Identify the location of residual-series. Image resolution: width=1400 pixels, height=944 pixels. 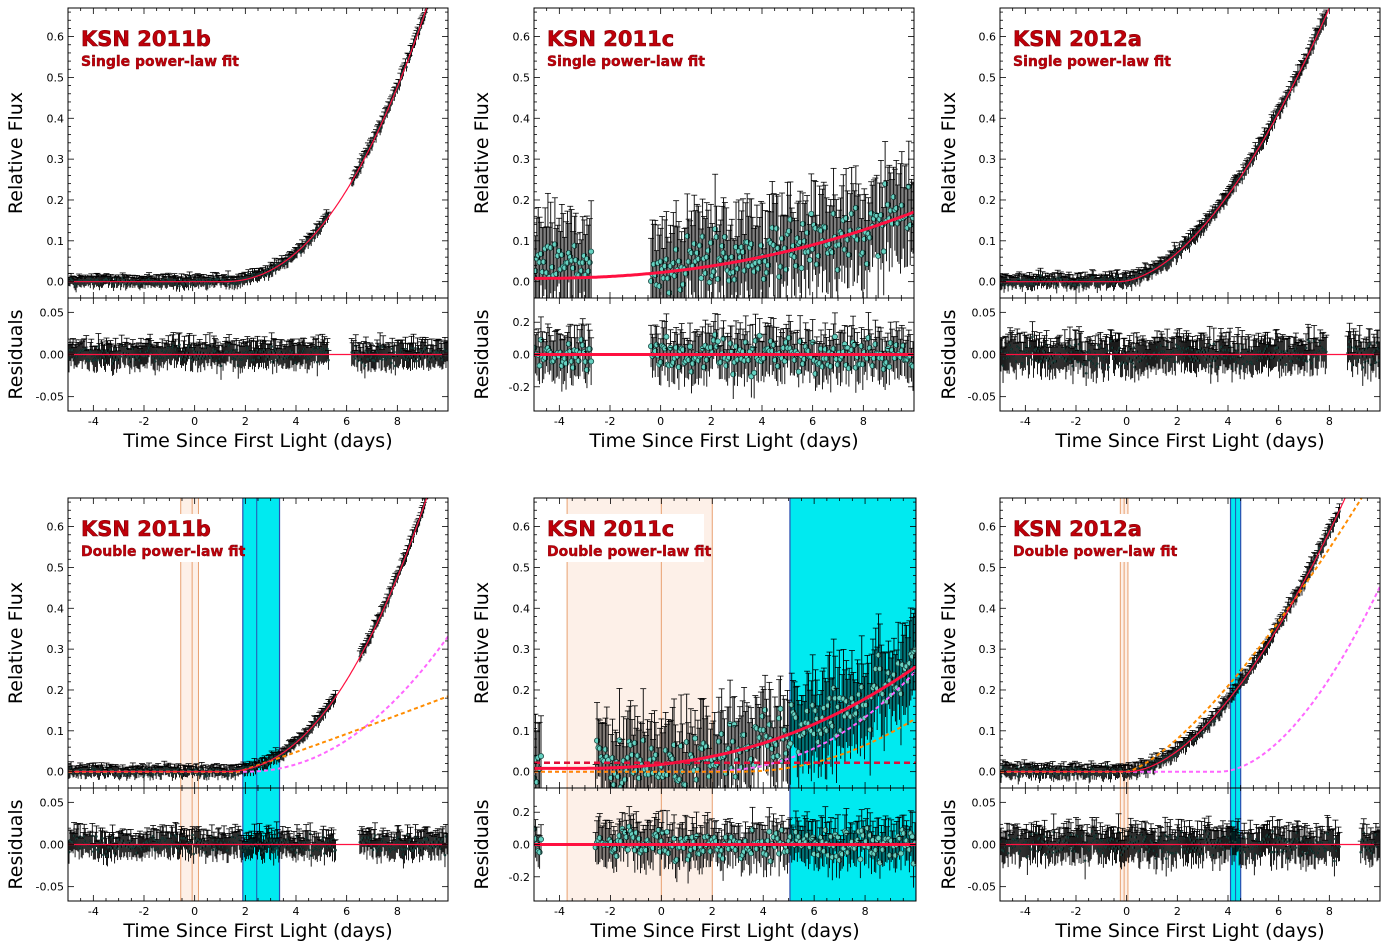
(258, 356).